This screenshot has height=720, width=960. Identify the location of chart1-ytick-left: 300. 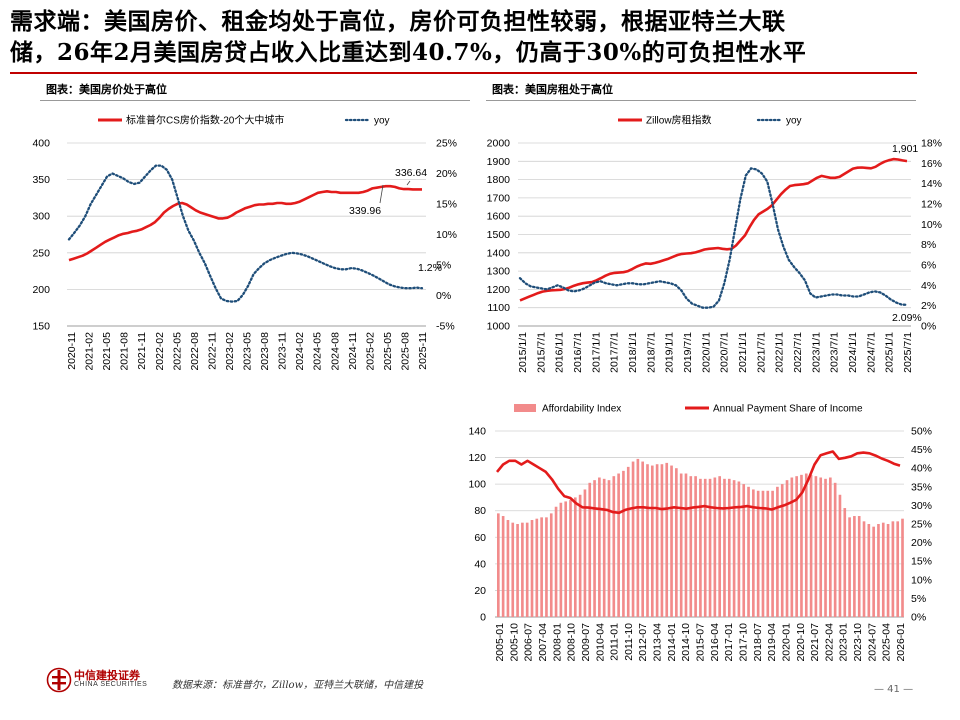
(41, 217).